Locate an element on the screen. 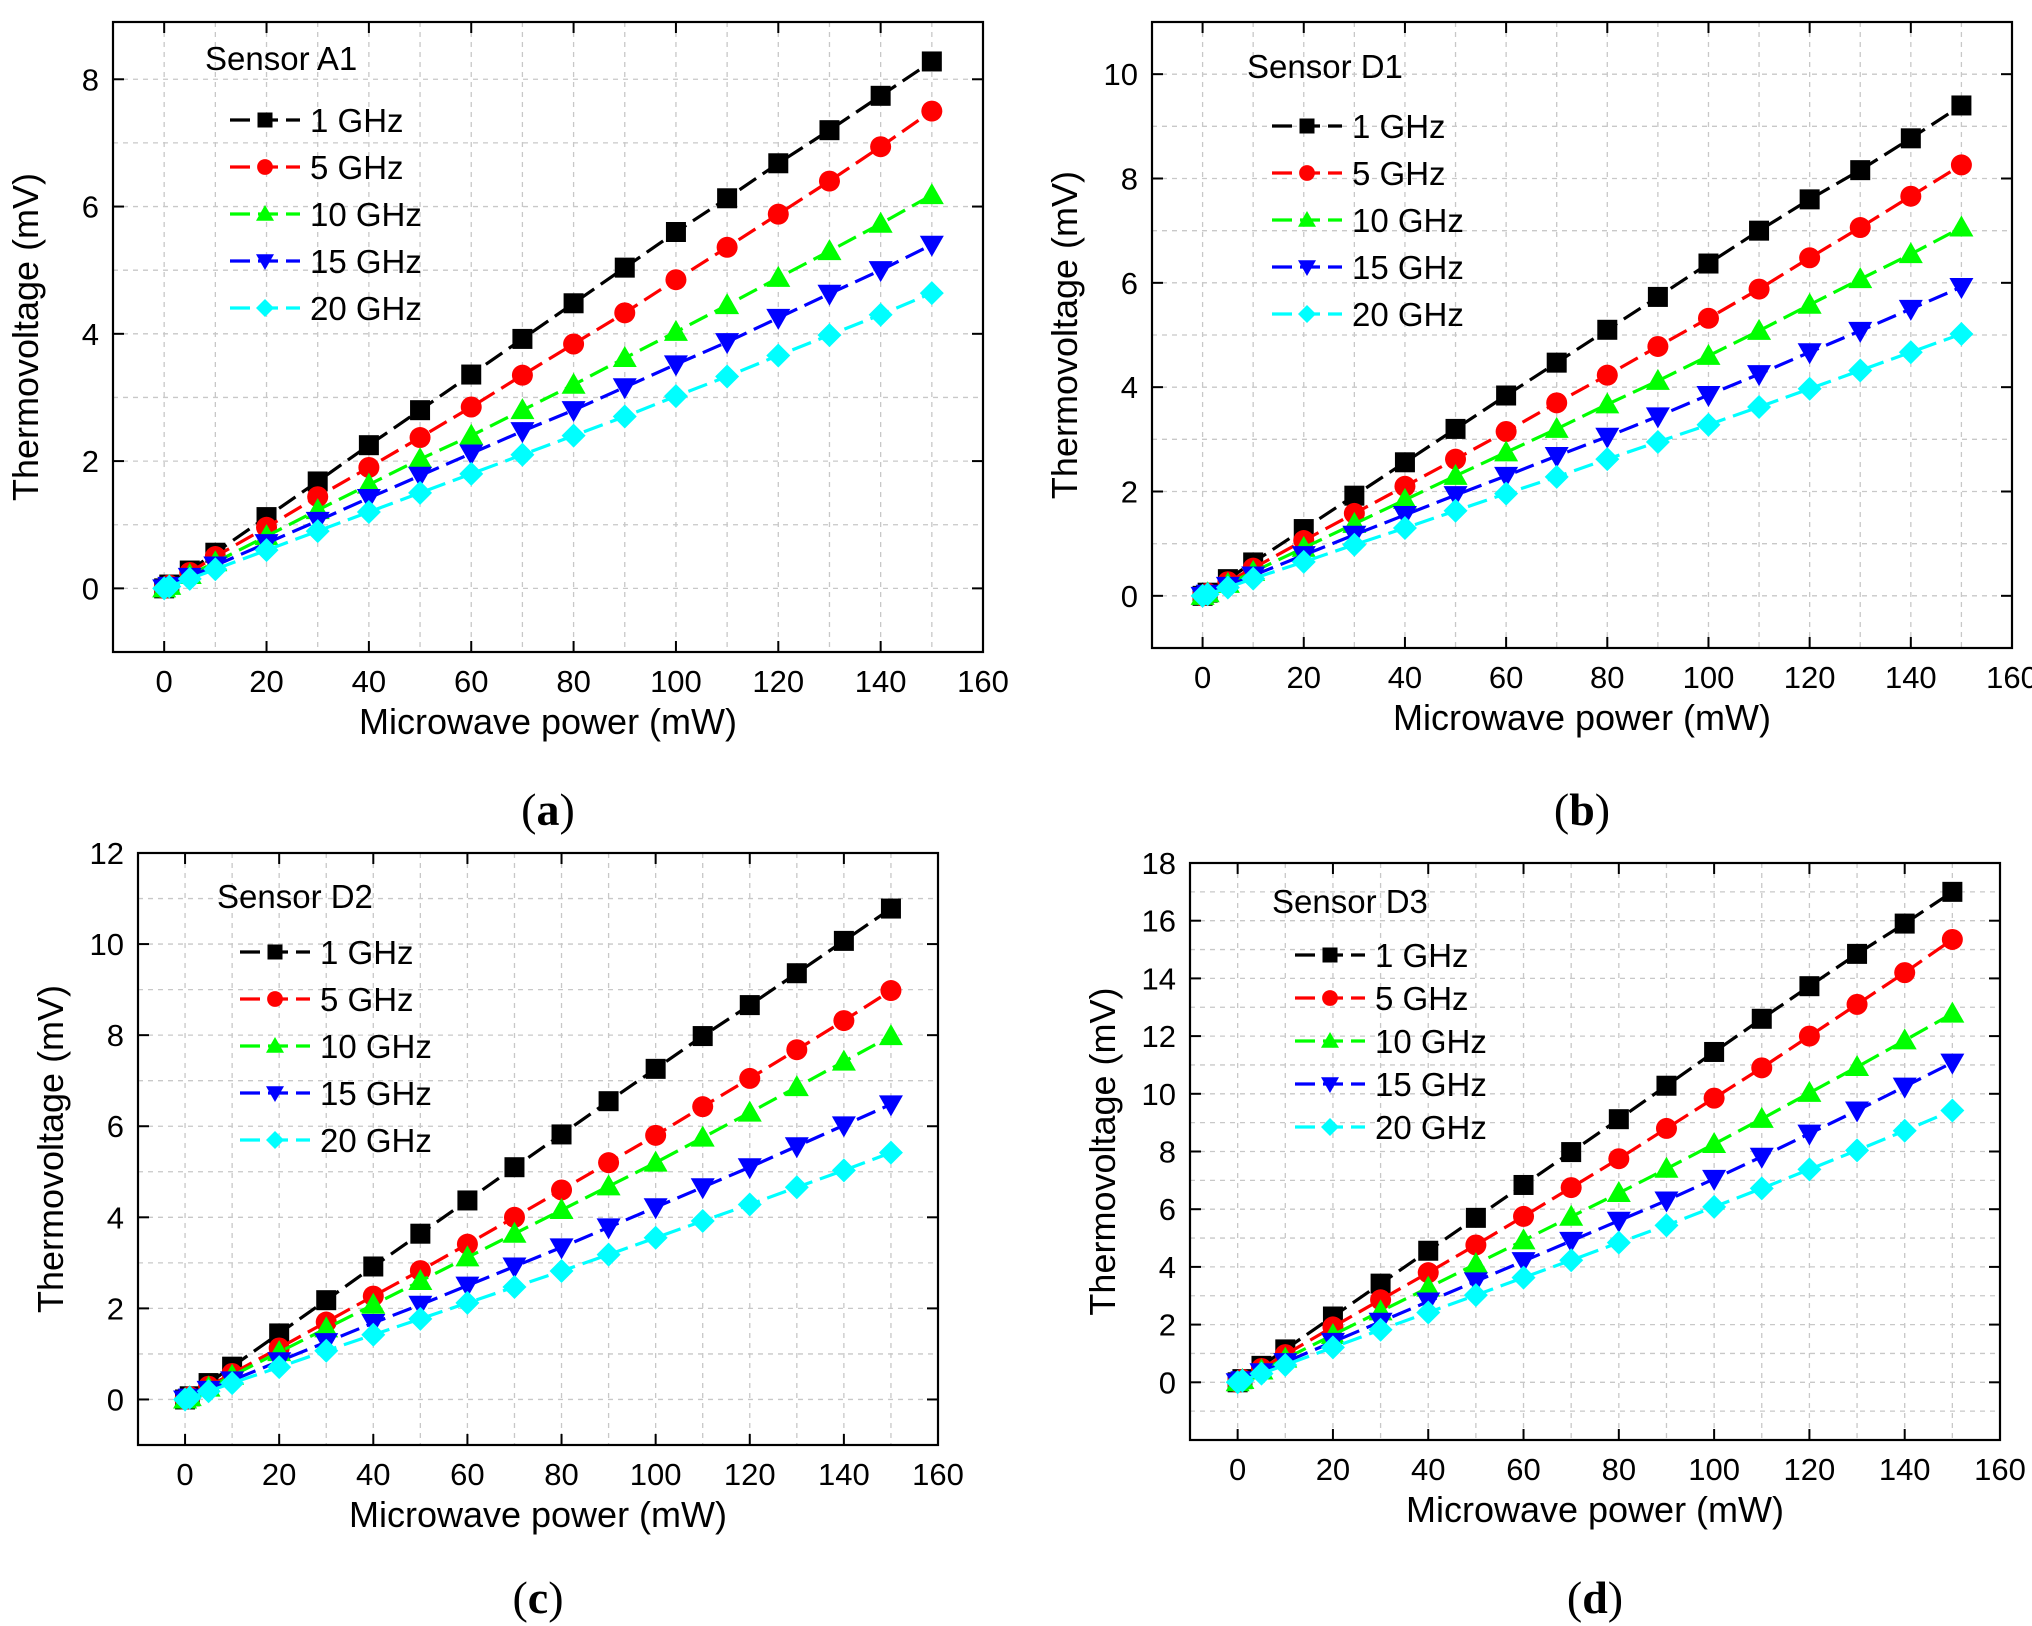 The width and height of the screenshot is (2032, 1626). y-tick-label: 18 is located at coordinates (1159, 863).